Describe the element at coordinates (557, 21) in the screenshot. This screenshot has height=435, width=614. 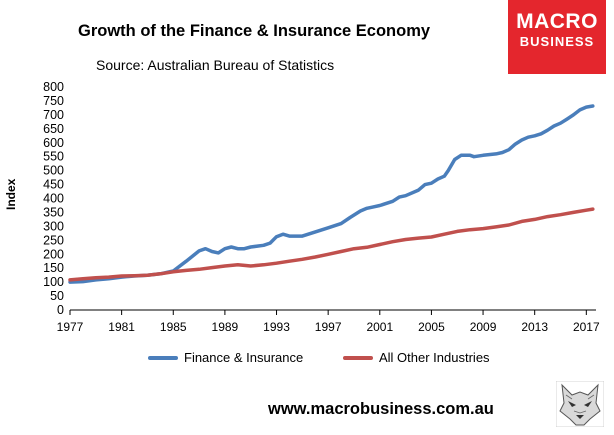
I see `logo-line-1: MACRO` at that location.